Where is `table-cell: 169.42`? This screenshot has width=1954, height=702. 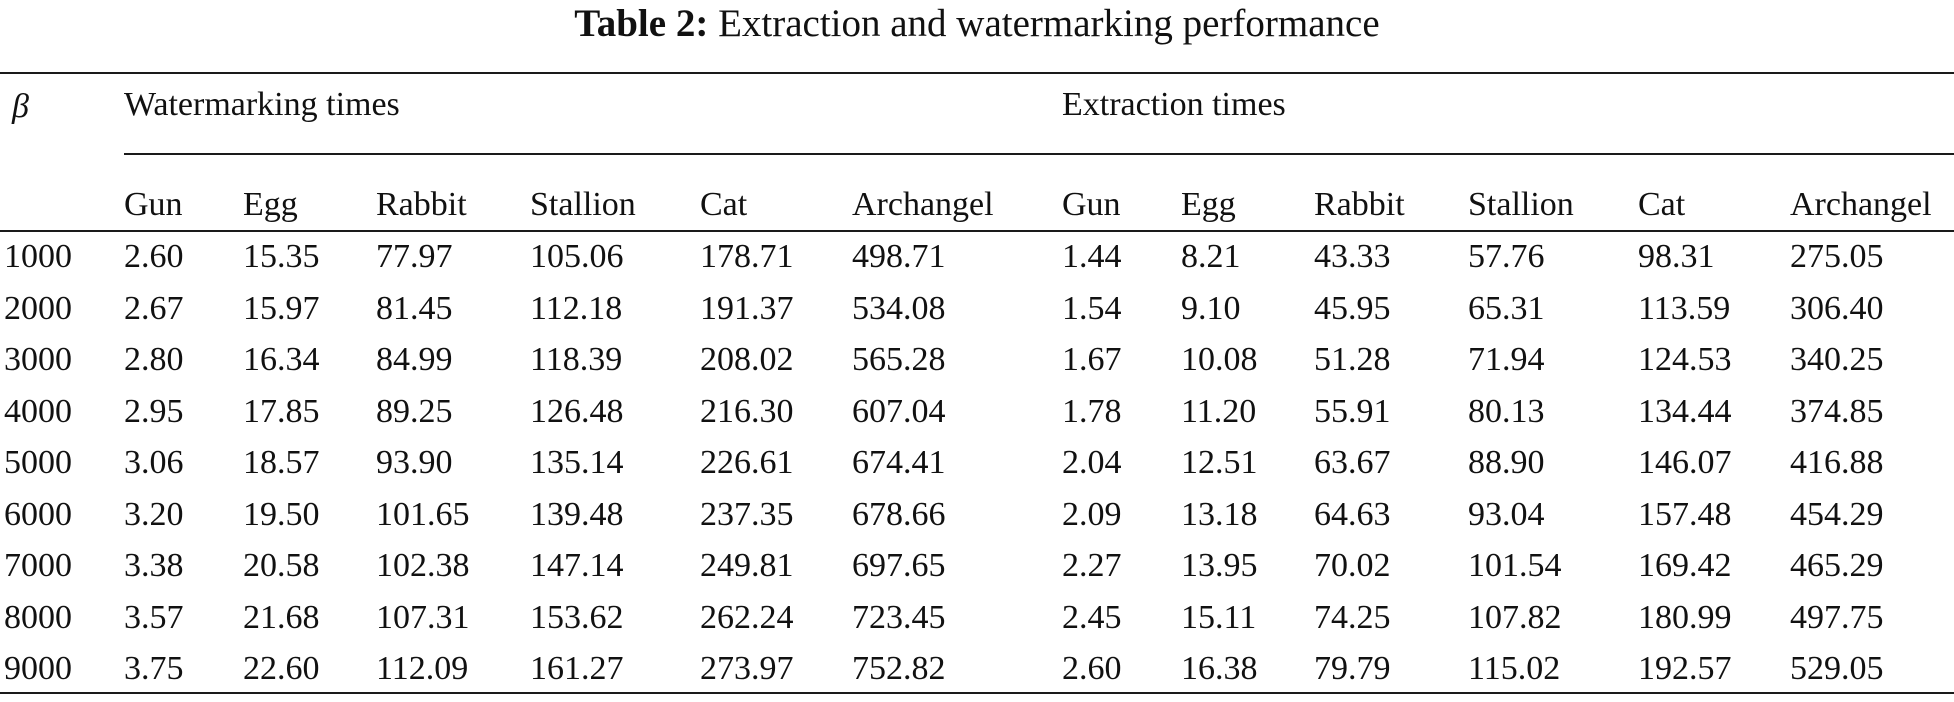
table-cell: 169.42 is located at coordinates (1685, 565).